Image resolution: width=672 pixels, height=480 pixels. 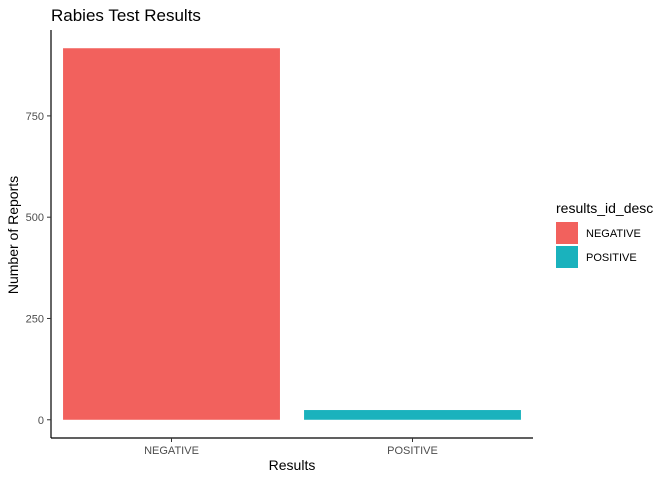 I want to click on x-axis-title: Results, so click(x=292, y=465).